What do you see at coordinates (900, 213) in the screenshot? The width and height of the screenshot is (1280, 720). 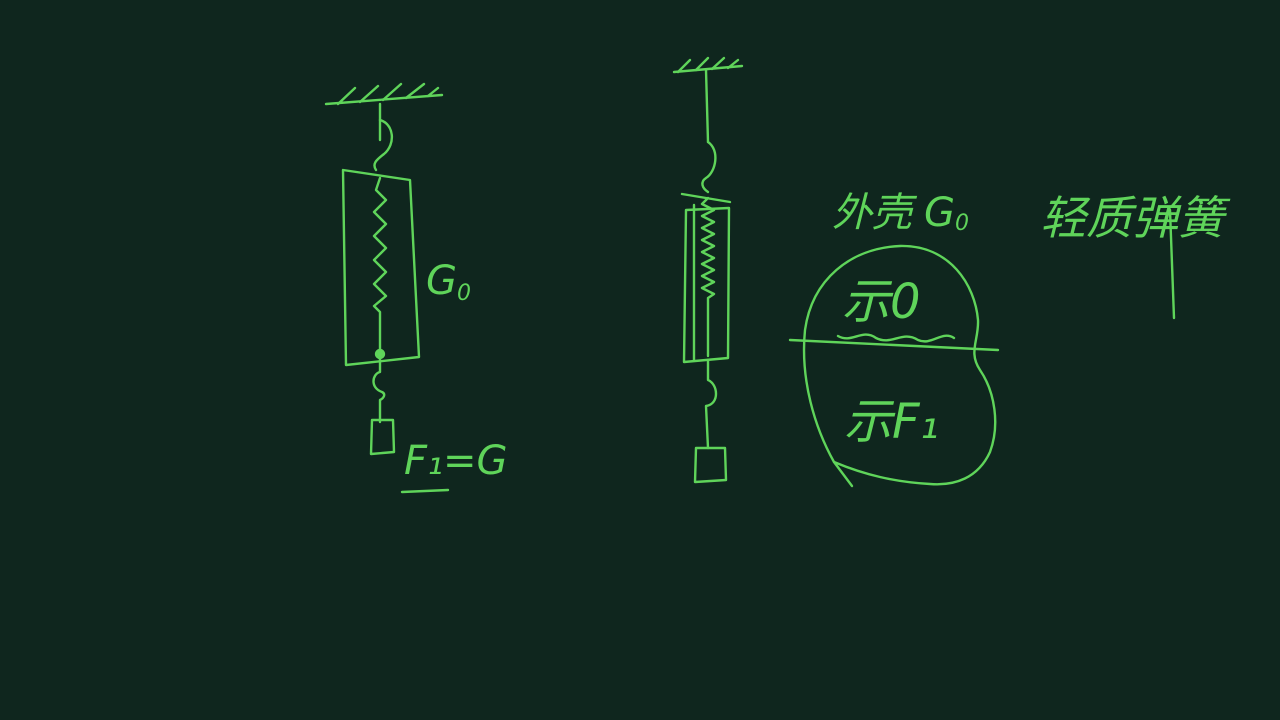 I see `shell-weight-note: 外壳 G0` at bounding box center [900, 213].